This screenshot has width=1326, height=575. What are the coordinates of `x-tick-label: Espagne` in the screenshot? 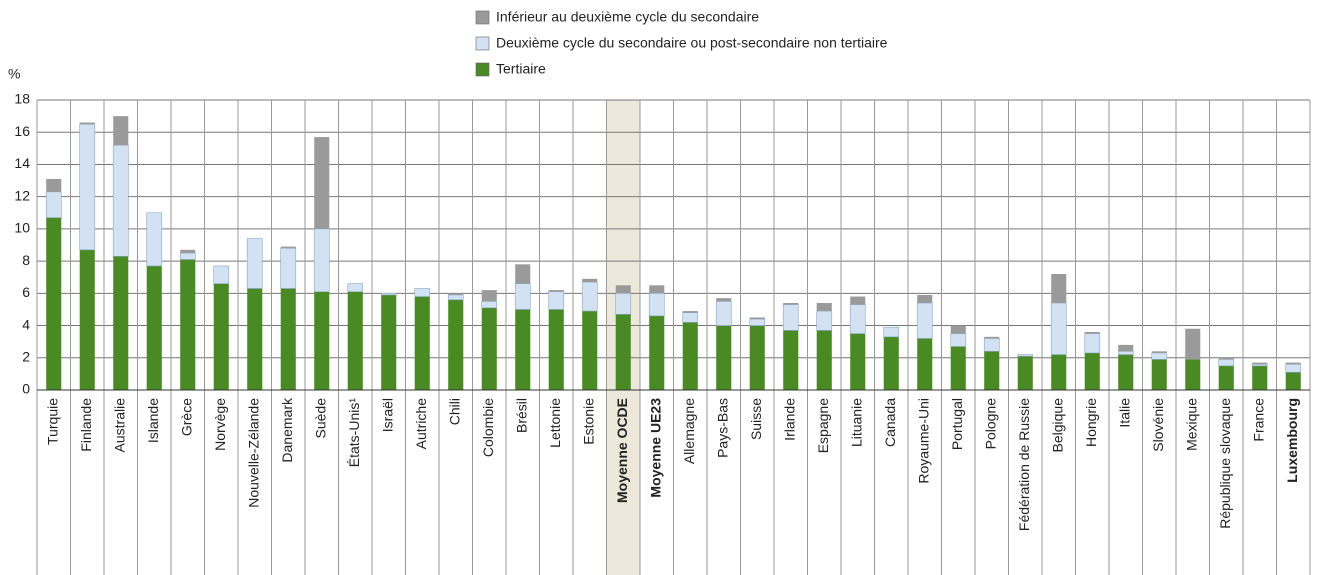 It's located at (823, 425).